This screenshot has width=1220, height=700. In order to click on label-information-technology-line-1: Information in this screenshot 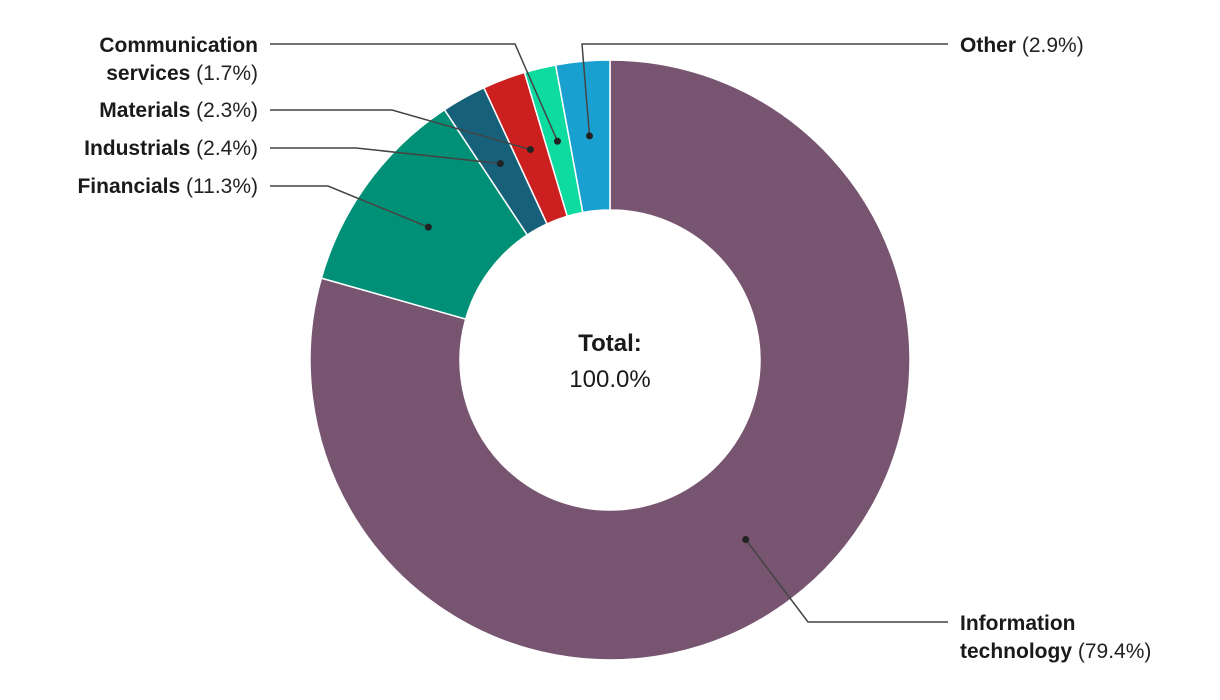, I will do `click(1018, 623)`.